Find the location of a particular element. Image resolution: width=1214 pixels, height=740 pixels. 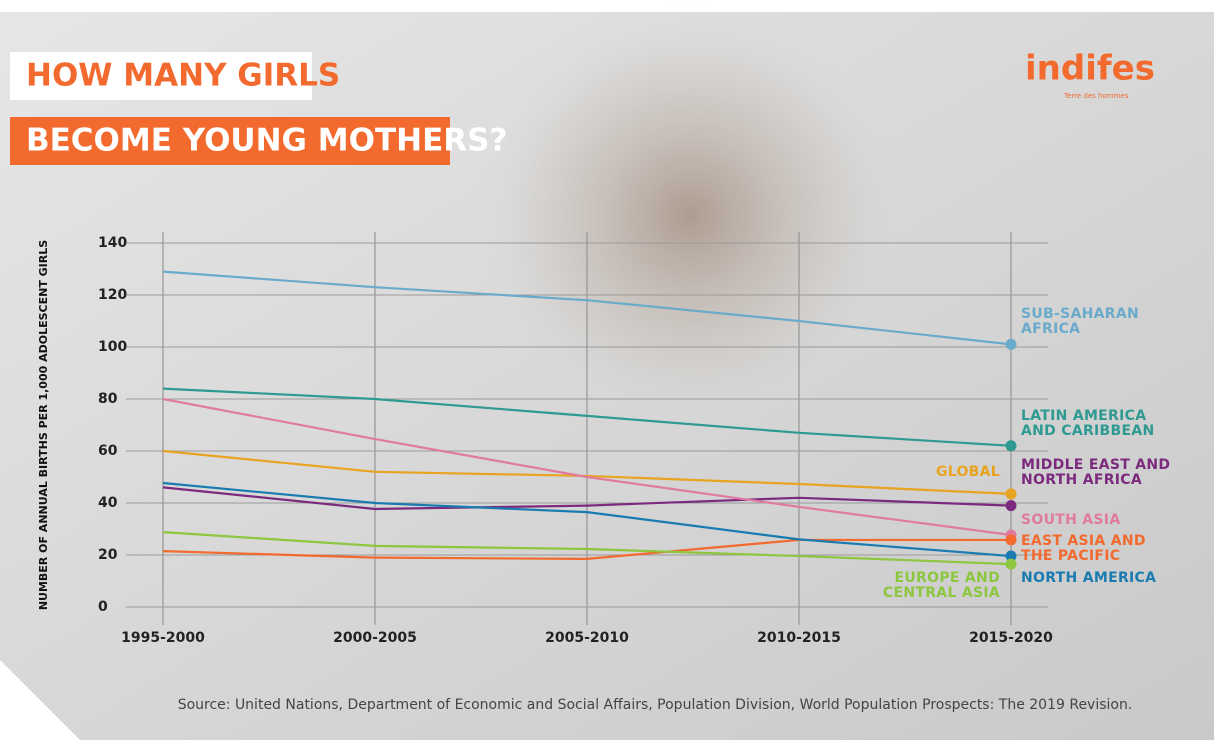

title-box is located at coordinates (161, 76).